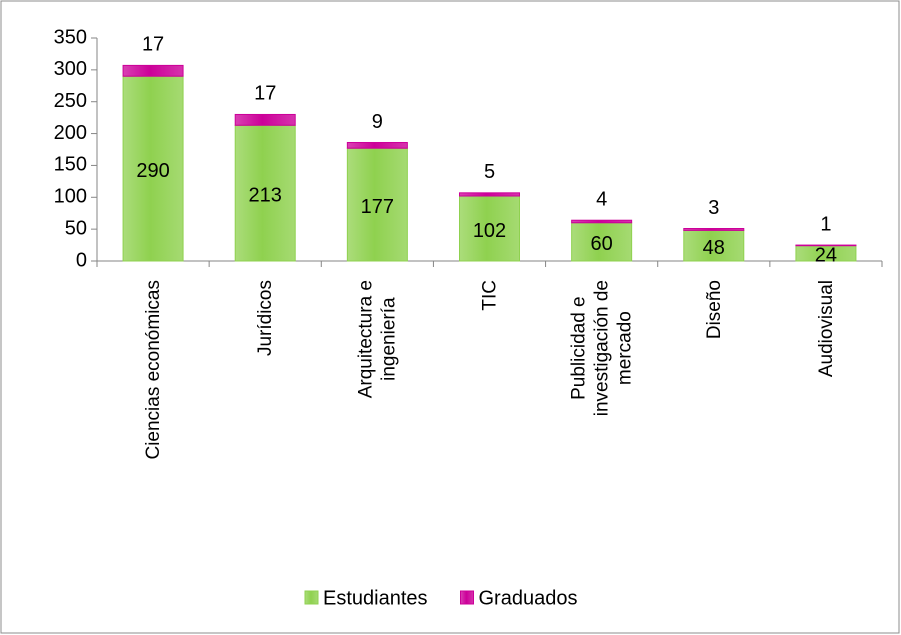 The image size is (901, 635). What do you see at coordinates (265, 318) in the screenshot?
I see `x-tick-label: Jurídicos` at bounding box center [265, 318].